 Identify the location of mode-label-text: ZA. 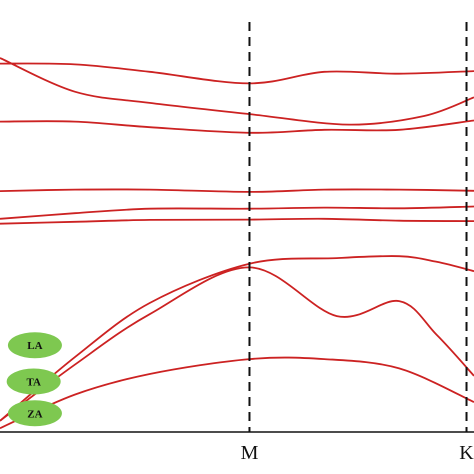
(34, 414).